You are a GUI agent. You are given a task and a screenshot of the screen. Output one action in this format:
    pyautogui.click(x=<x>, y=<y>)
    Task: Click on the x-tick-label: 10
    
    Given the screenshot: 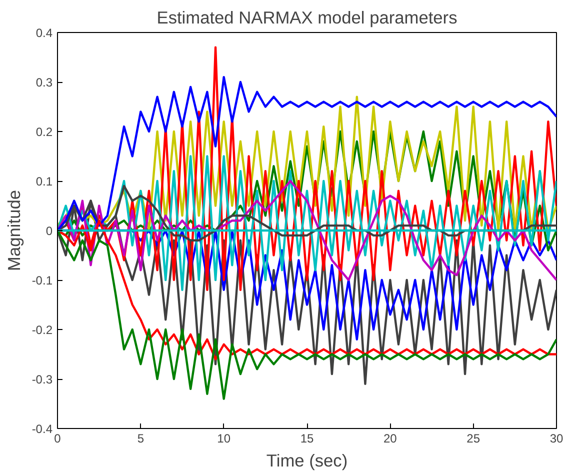 What is the action you would take?
    pyautogui.click(x=224, y=439)
    